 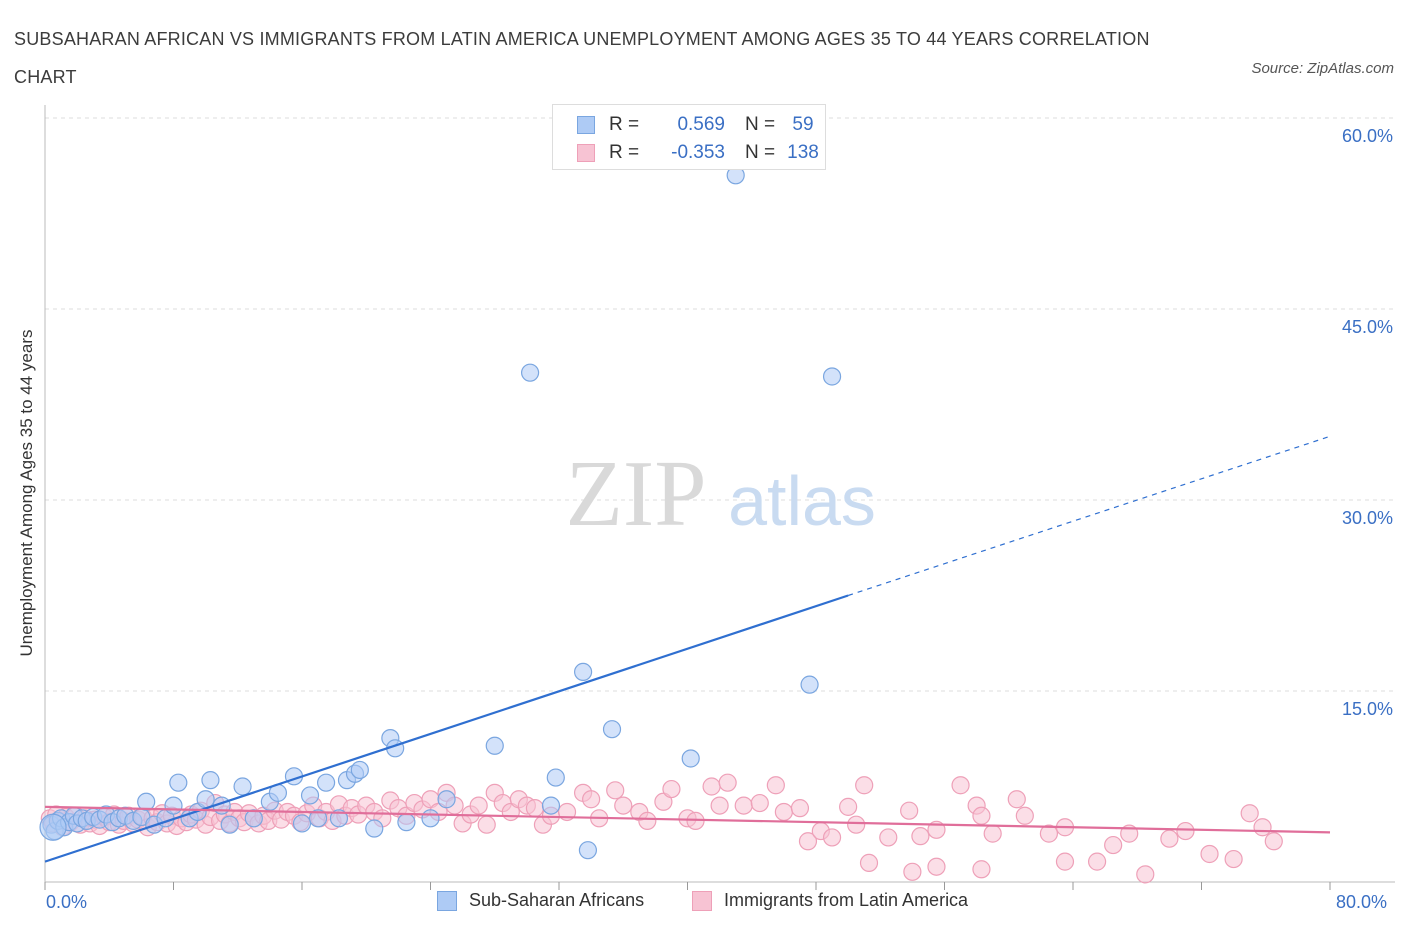 I want to click on legend-row-subsaharan: R = 0.569 N = 59, so click(x=700, y=125).